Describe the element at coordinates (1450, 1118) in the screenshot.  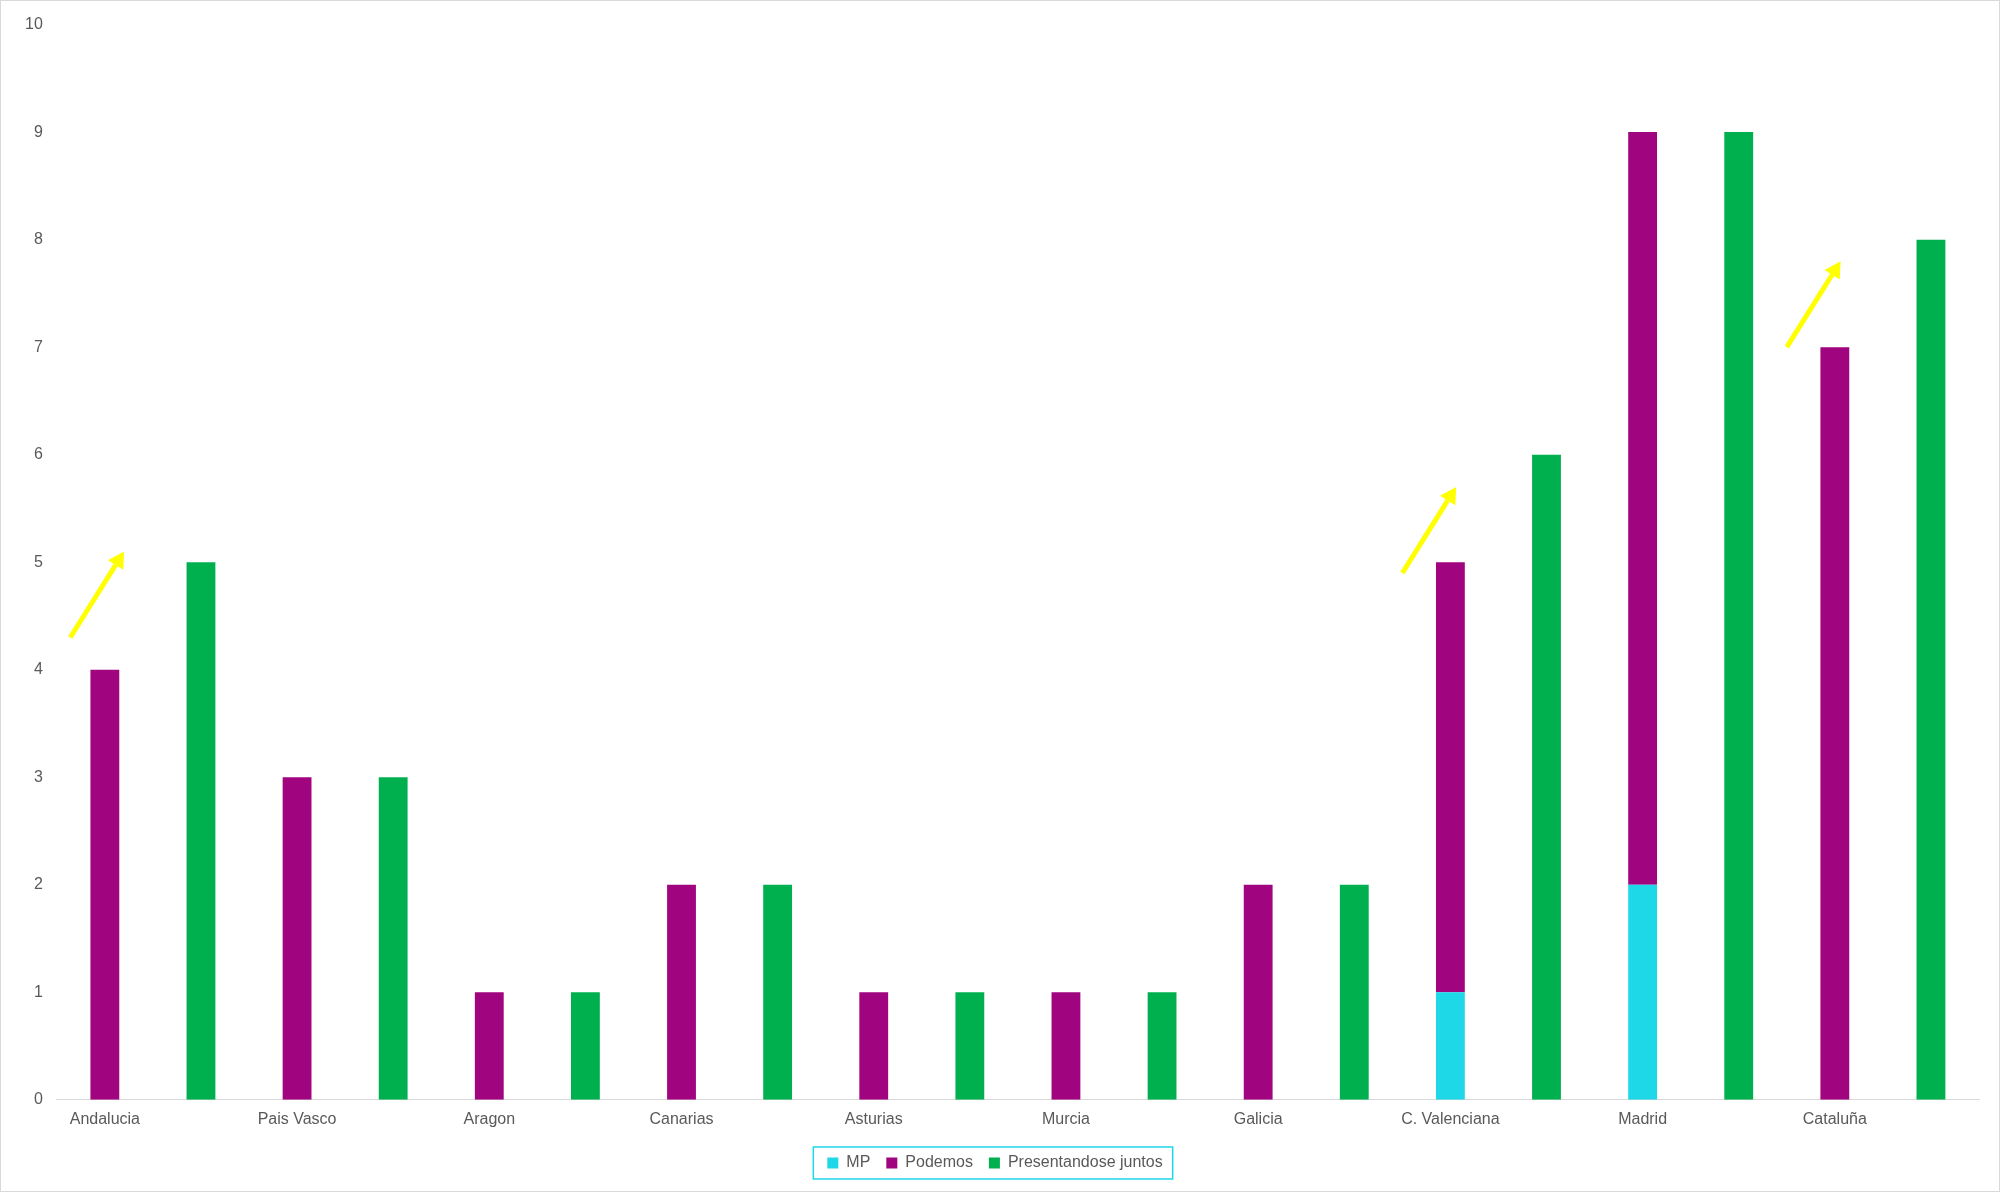
I see `x-tick-label: C. Valenciana` at that location.